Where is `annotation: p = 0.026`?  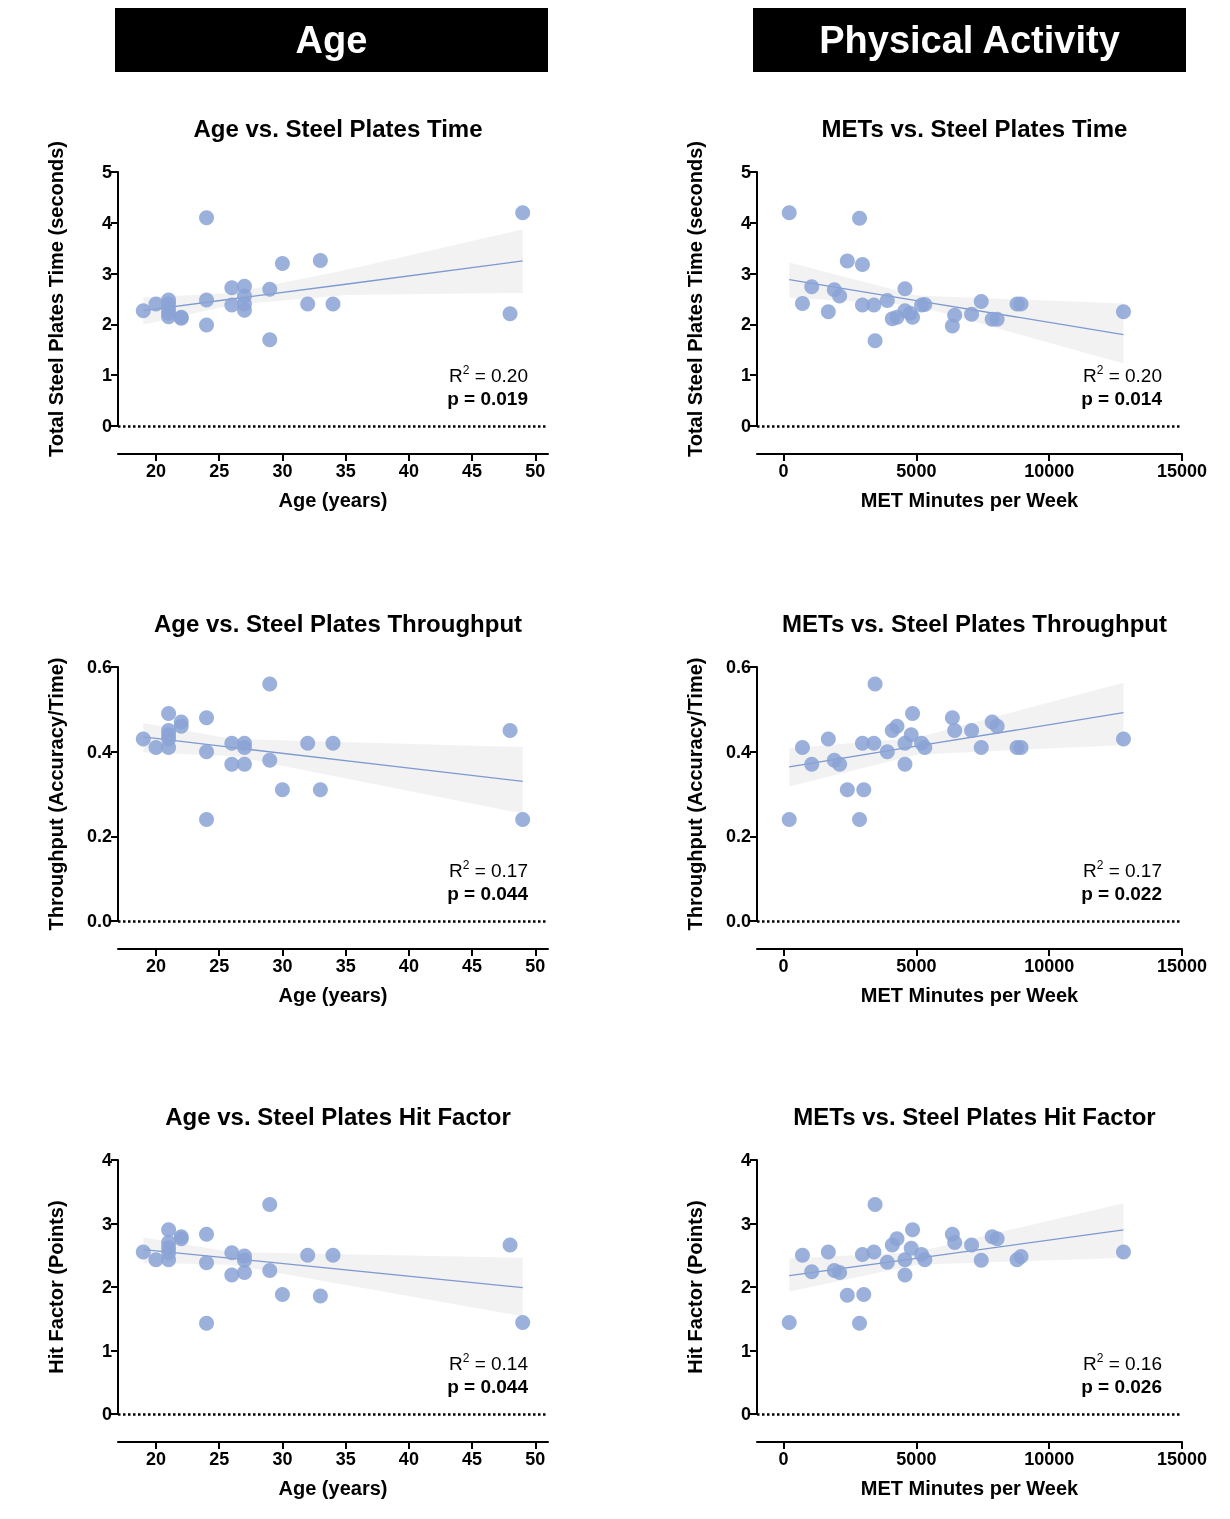 annotation: p = 0.026 is located at coordinates (1122, 1386).